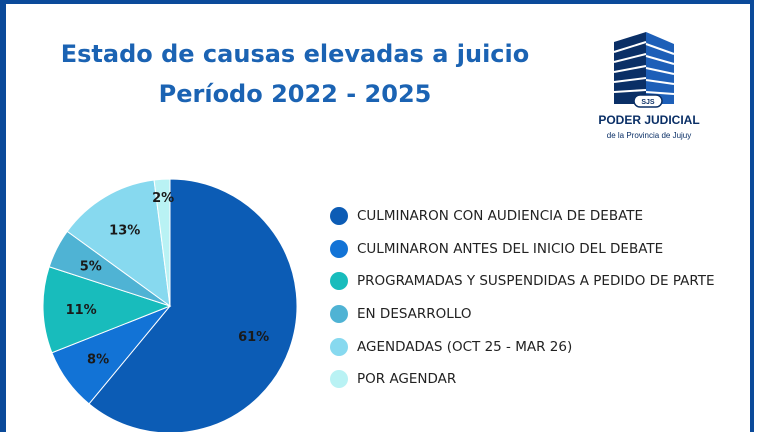 The image size is (768, 432). Describe the element at coordinates (163, 198) in the screenshot. I see `pie-data-label-6: 2%` at that location.